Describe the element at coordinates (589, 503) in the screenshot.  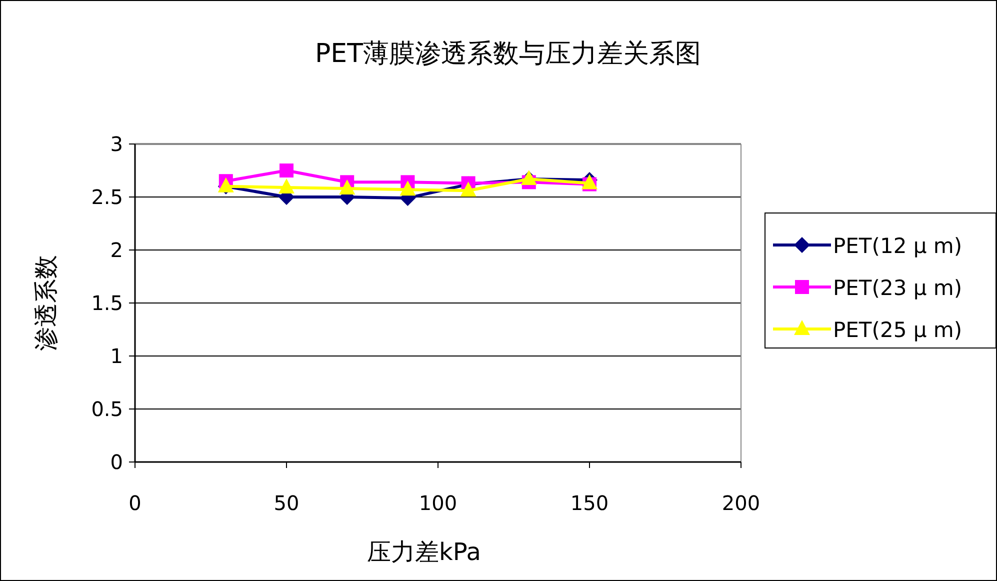
I see `x-tick-label: 150` at that location.